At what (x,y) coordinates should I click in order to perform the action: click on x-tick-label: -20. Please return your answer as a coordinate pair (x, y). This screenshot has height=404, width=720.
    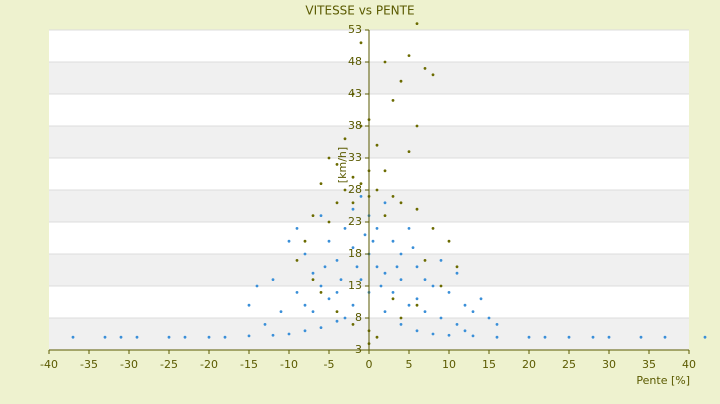
    Looking at the image, I should click on (209, 364).